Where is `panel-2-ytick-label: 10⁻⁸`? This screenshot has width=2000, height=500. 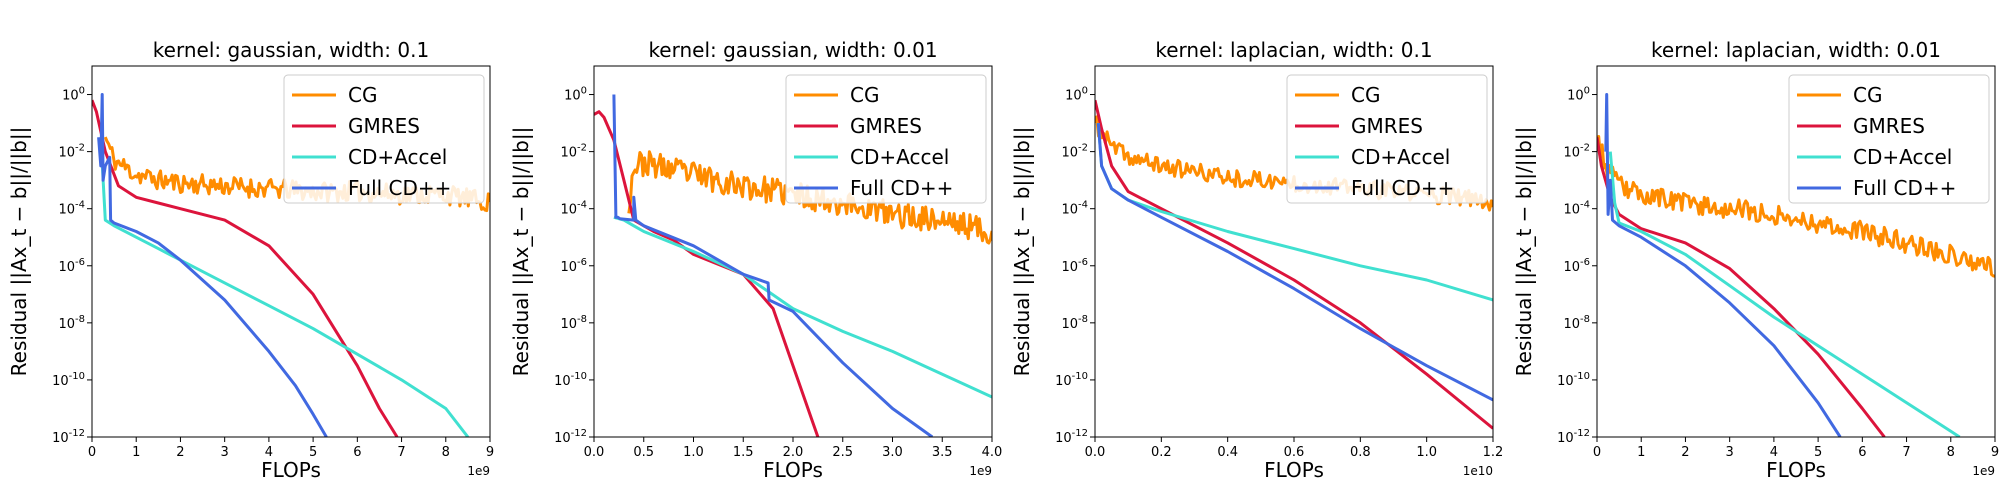
panel-2-ytick-label: 10⁻⁸ is located at coordinates (573, 323).